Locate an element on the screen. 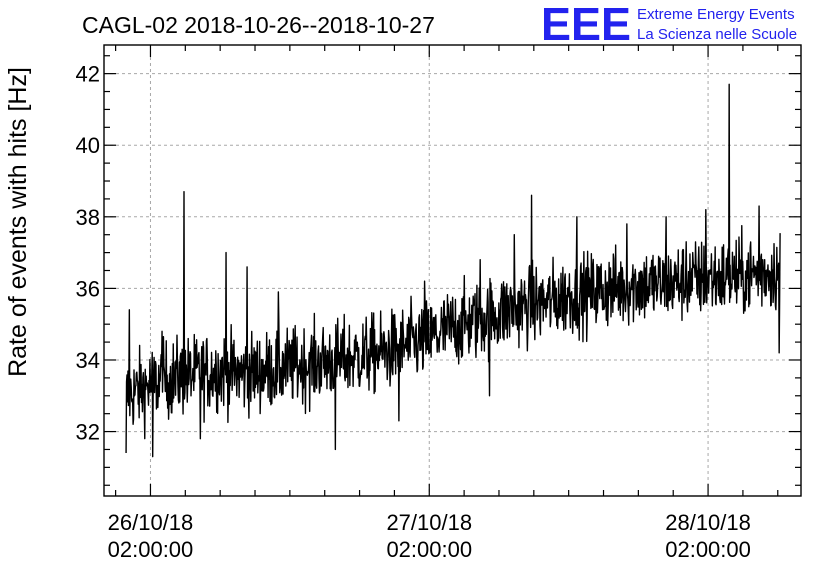 Image resolution: width=836 pixels, height=572 pixels. logo-letters: EEE is located at coordinates (586, 25).